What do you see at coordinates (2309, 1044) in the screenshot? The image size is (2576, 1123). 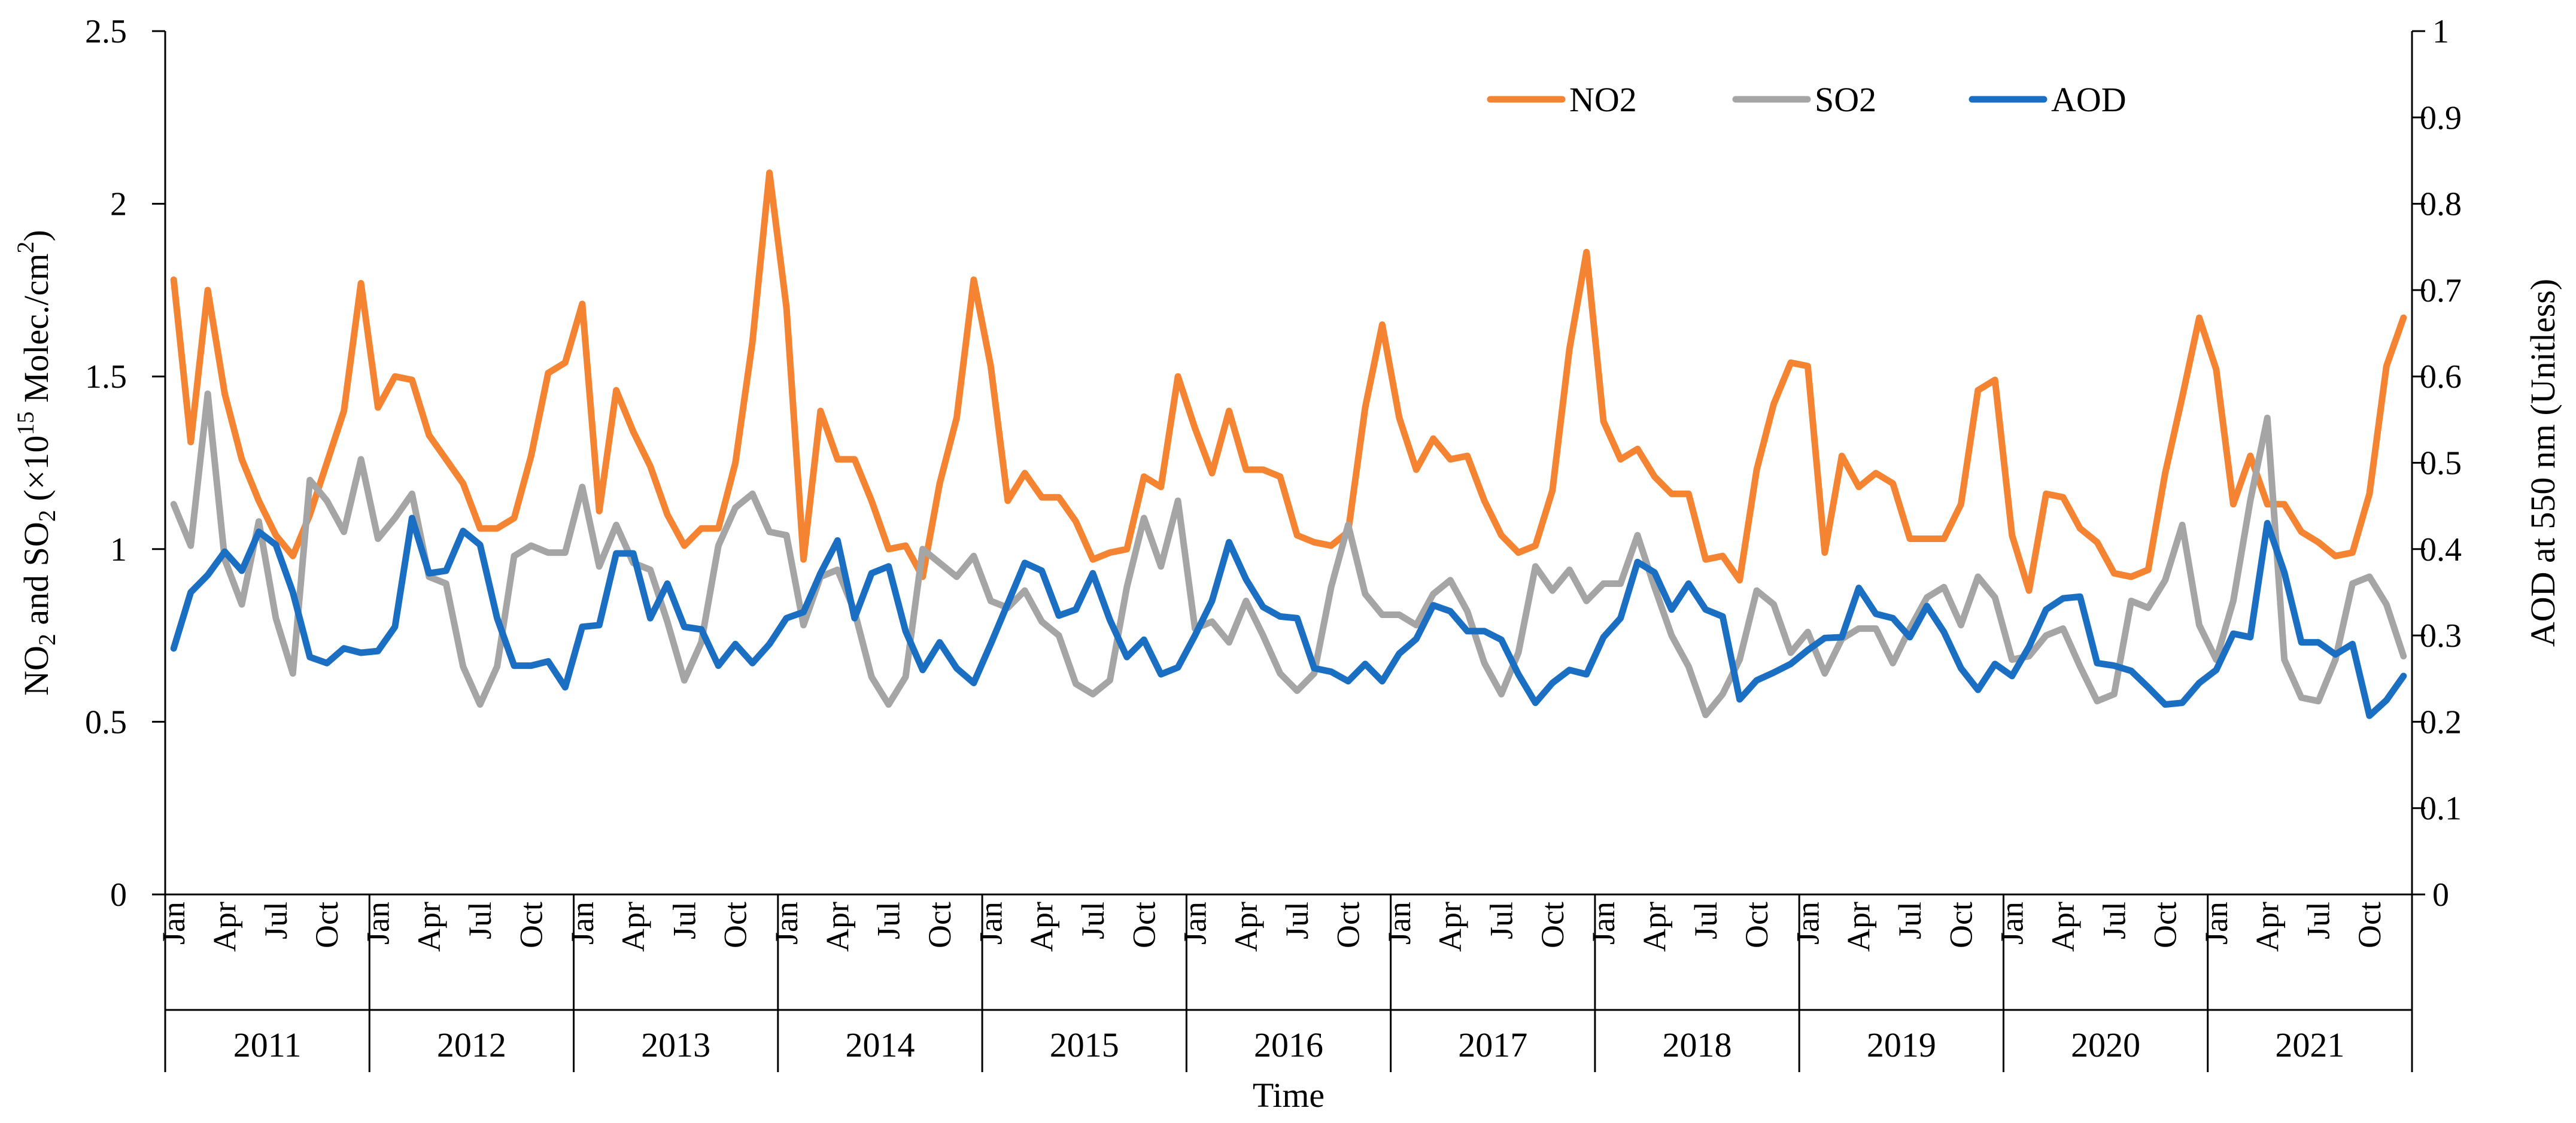 I see `year-label: 2021` at bounding box center [2309, 1044].